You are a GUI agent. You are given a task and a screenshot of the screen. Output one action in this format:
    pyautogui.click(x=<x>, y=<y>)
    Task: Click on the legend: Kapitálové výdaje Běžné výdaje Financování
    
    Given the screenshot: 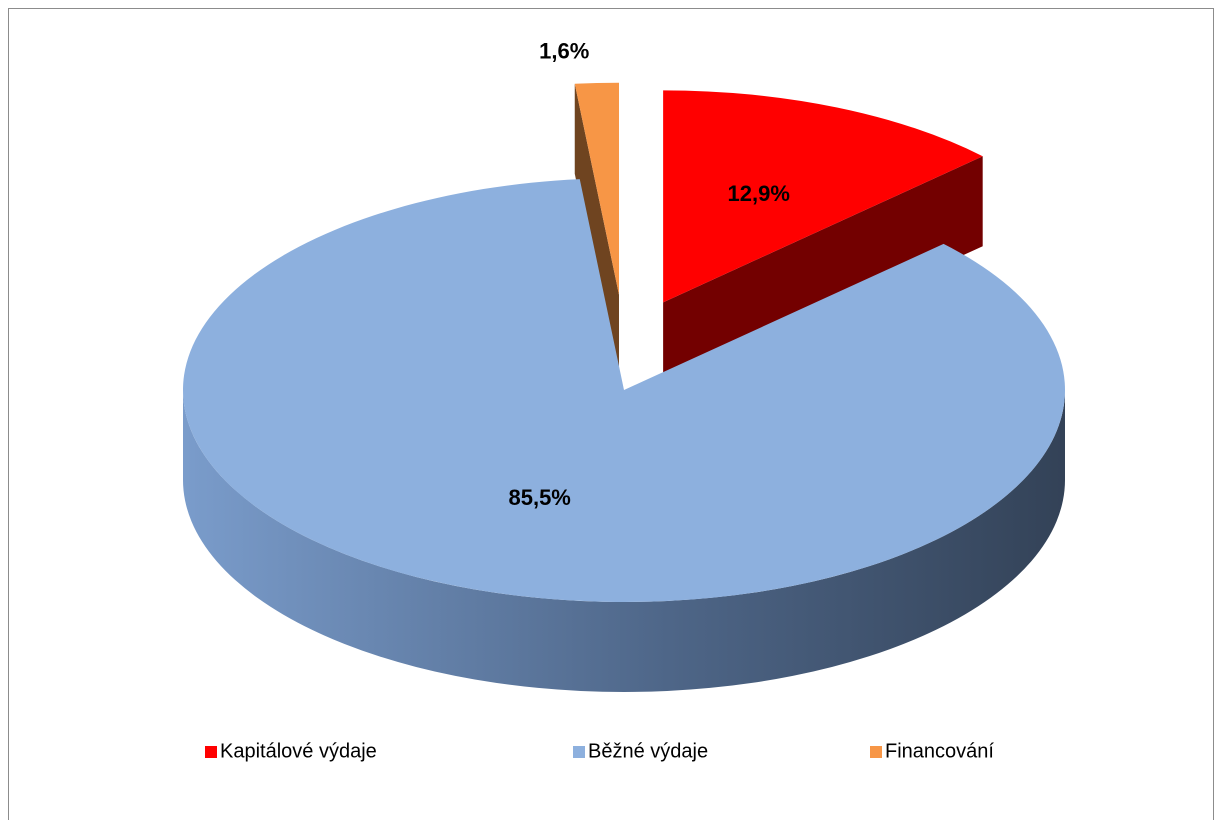 What is the action you would take?
    pyautogui.click(x=599, y=751)
    